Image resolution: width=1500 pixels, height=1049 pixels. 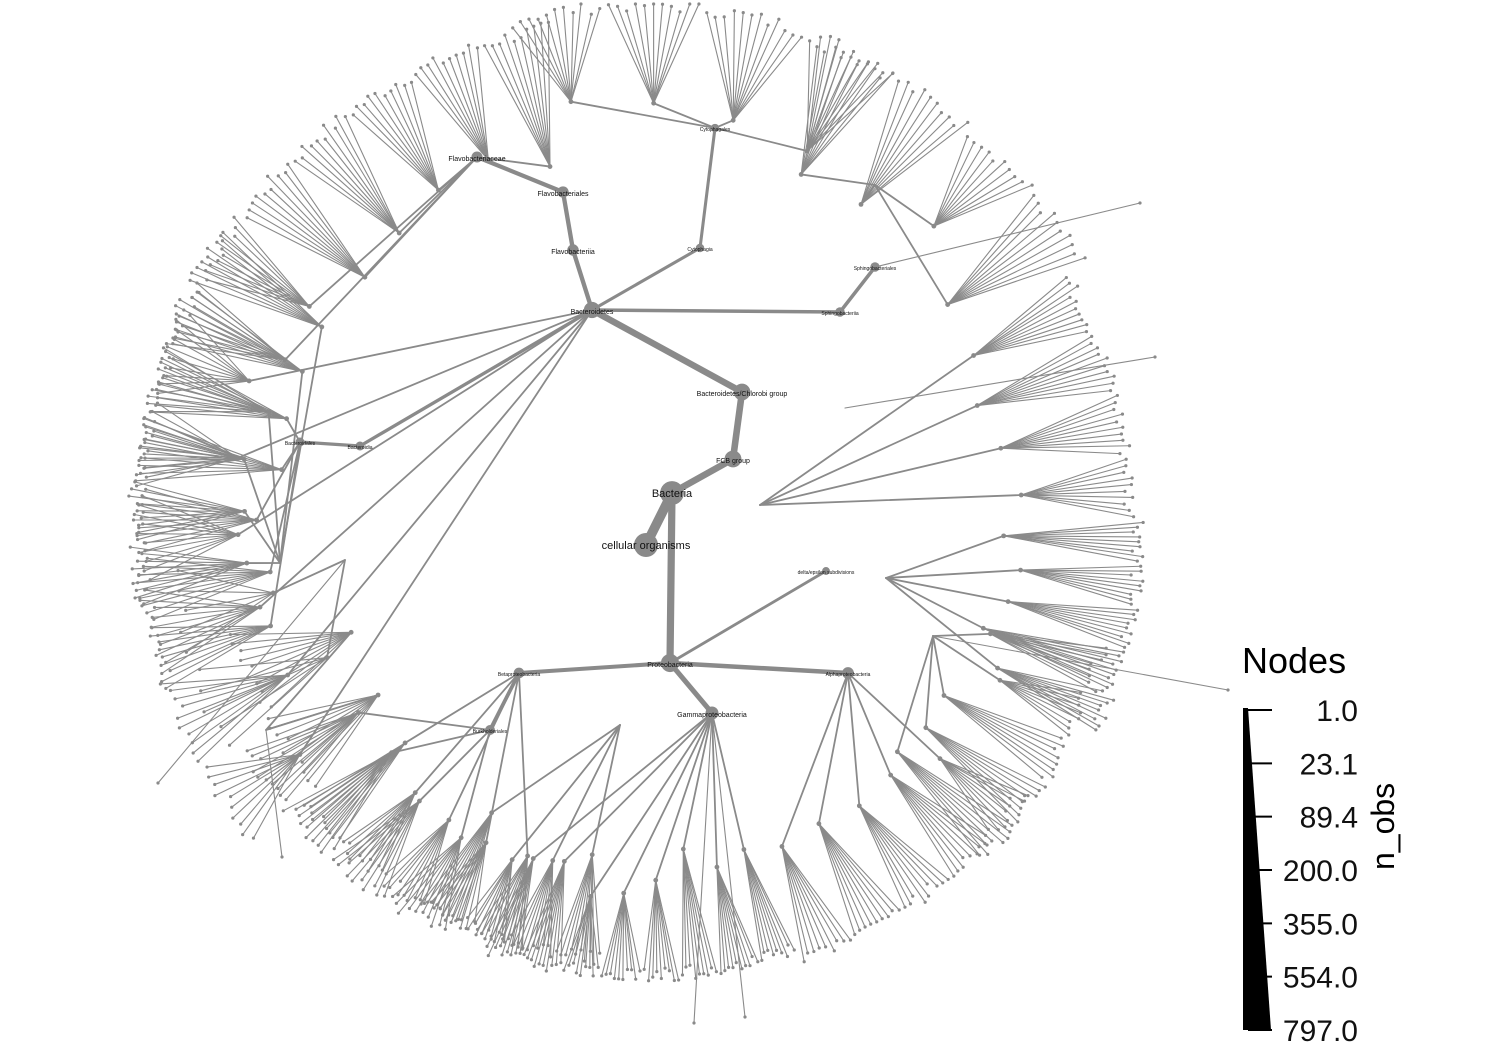 I want to click on node-bacteroidia, so click(x=360, y=446).